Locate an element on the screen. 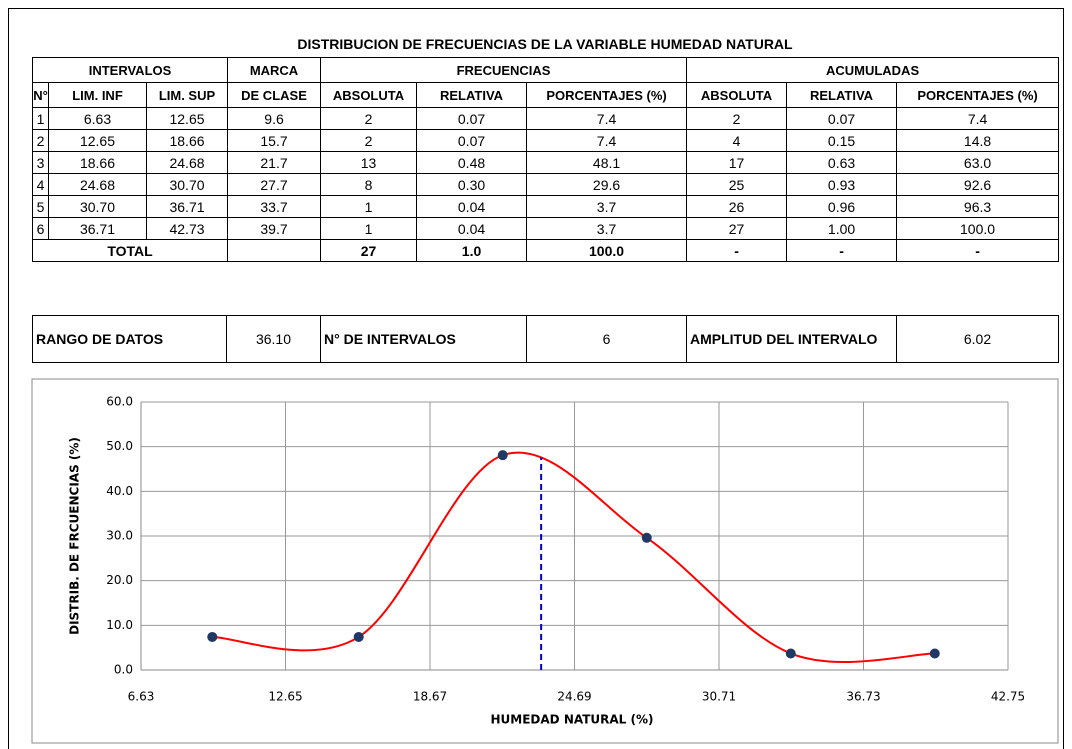 The height and width of the screenshot is (749, 1072). table-row: 4 24.68 30.70 27.7 8 0.30 29.6 25 0.93 92.6 is located at coordinates (546, 184).